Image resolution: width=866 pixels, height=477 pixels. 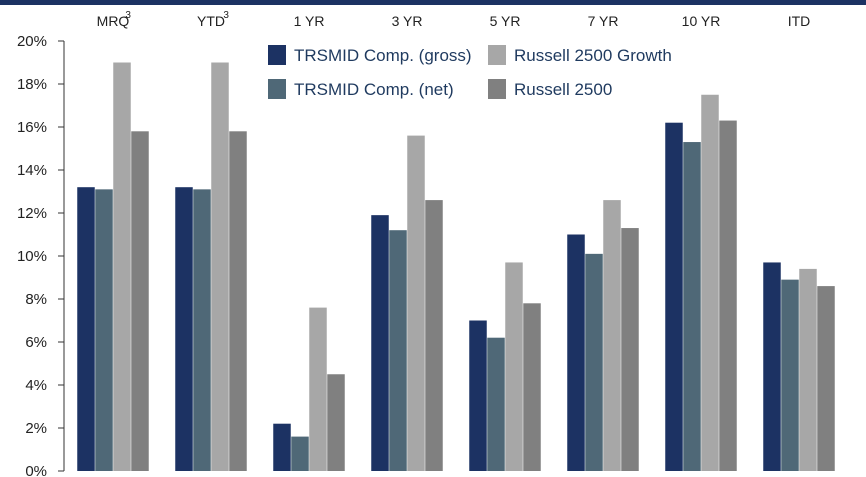 What do you see at coordinates (36, 385) in the screenshot?
I see `y-tick-label: 4%` at bounding box center [36, 385].